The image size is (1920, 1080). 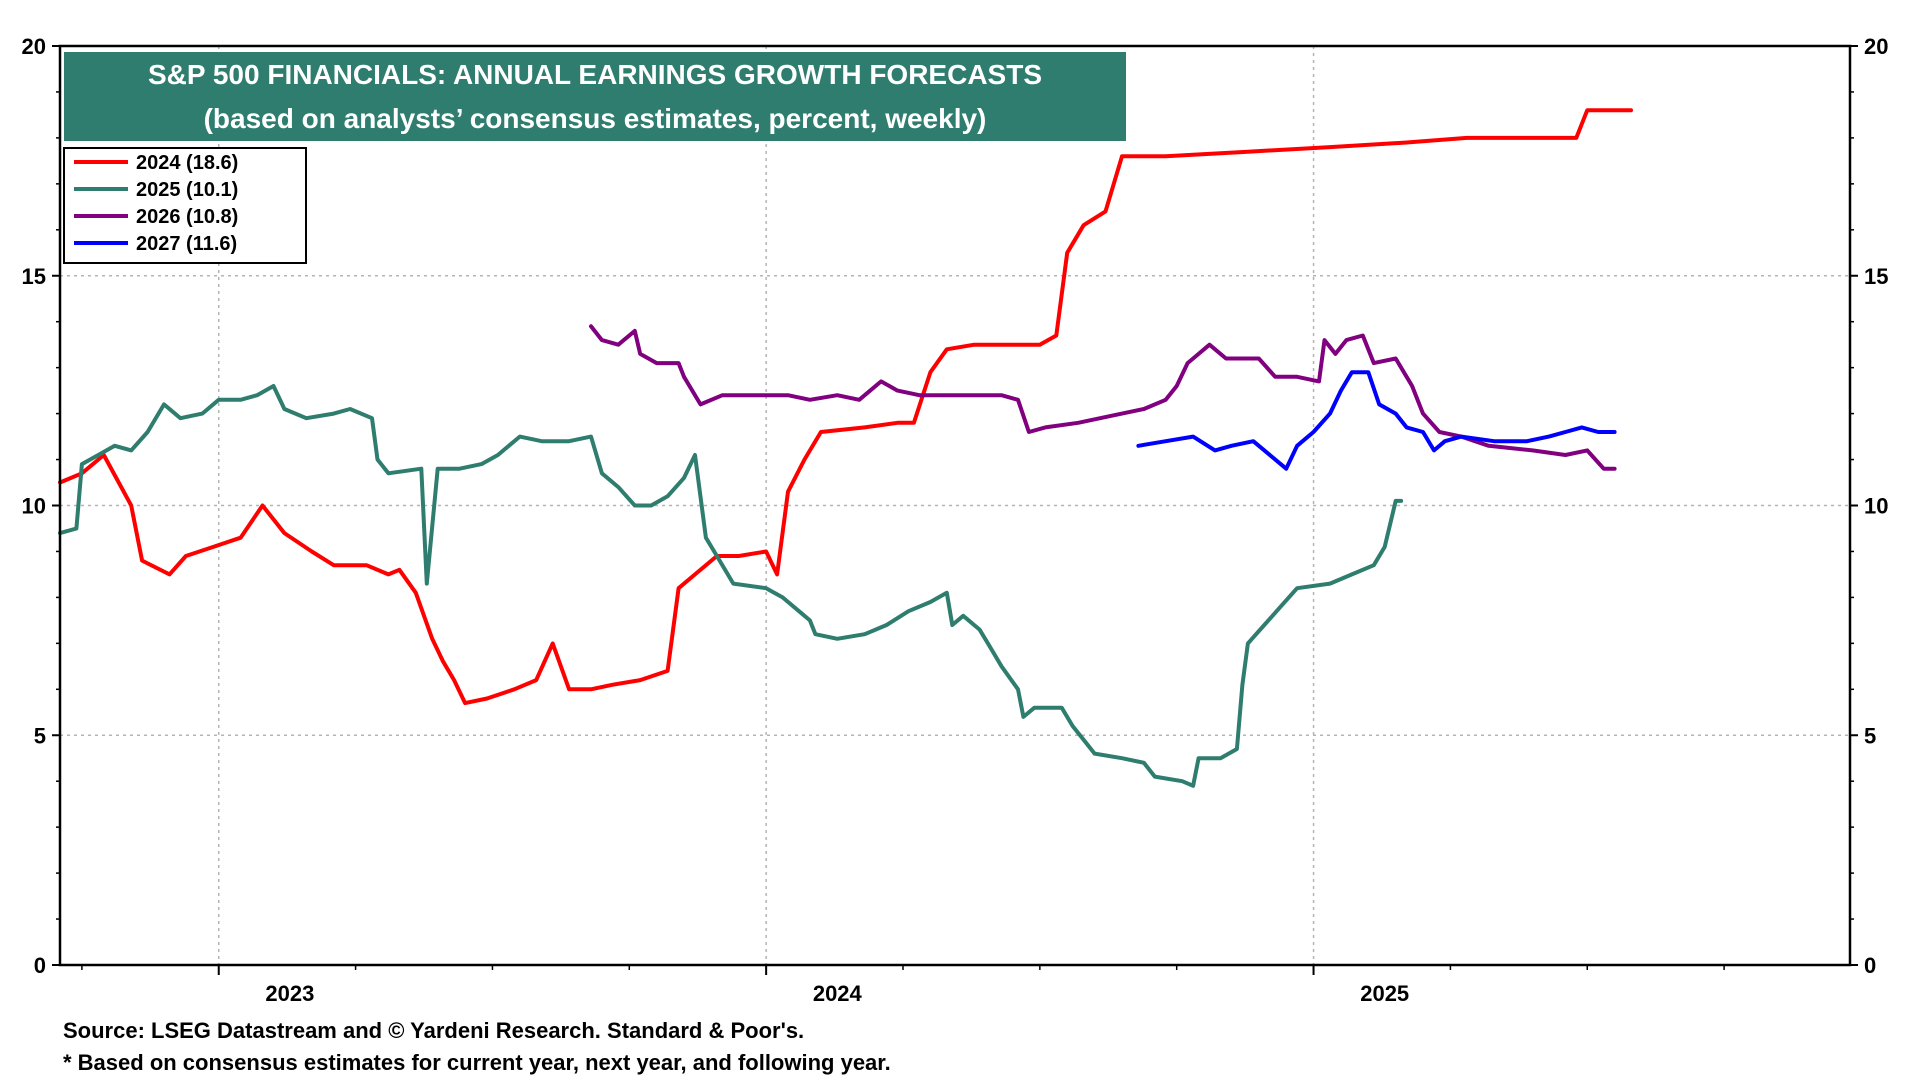 What do you see at coordinates (289, 993) in the screenshot?
I see `x-tick-label: 2023` at bounding box center [289, 993].